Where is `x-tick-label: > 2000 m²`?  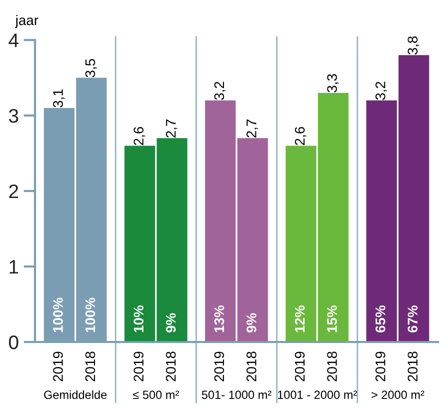
x-tick-label: > 2000 m² is located at coordinates (398, 394).